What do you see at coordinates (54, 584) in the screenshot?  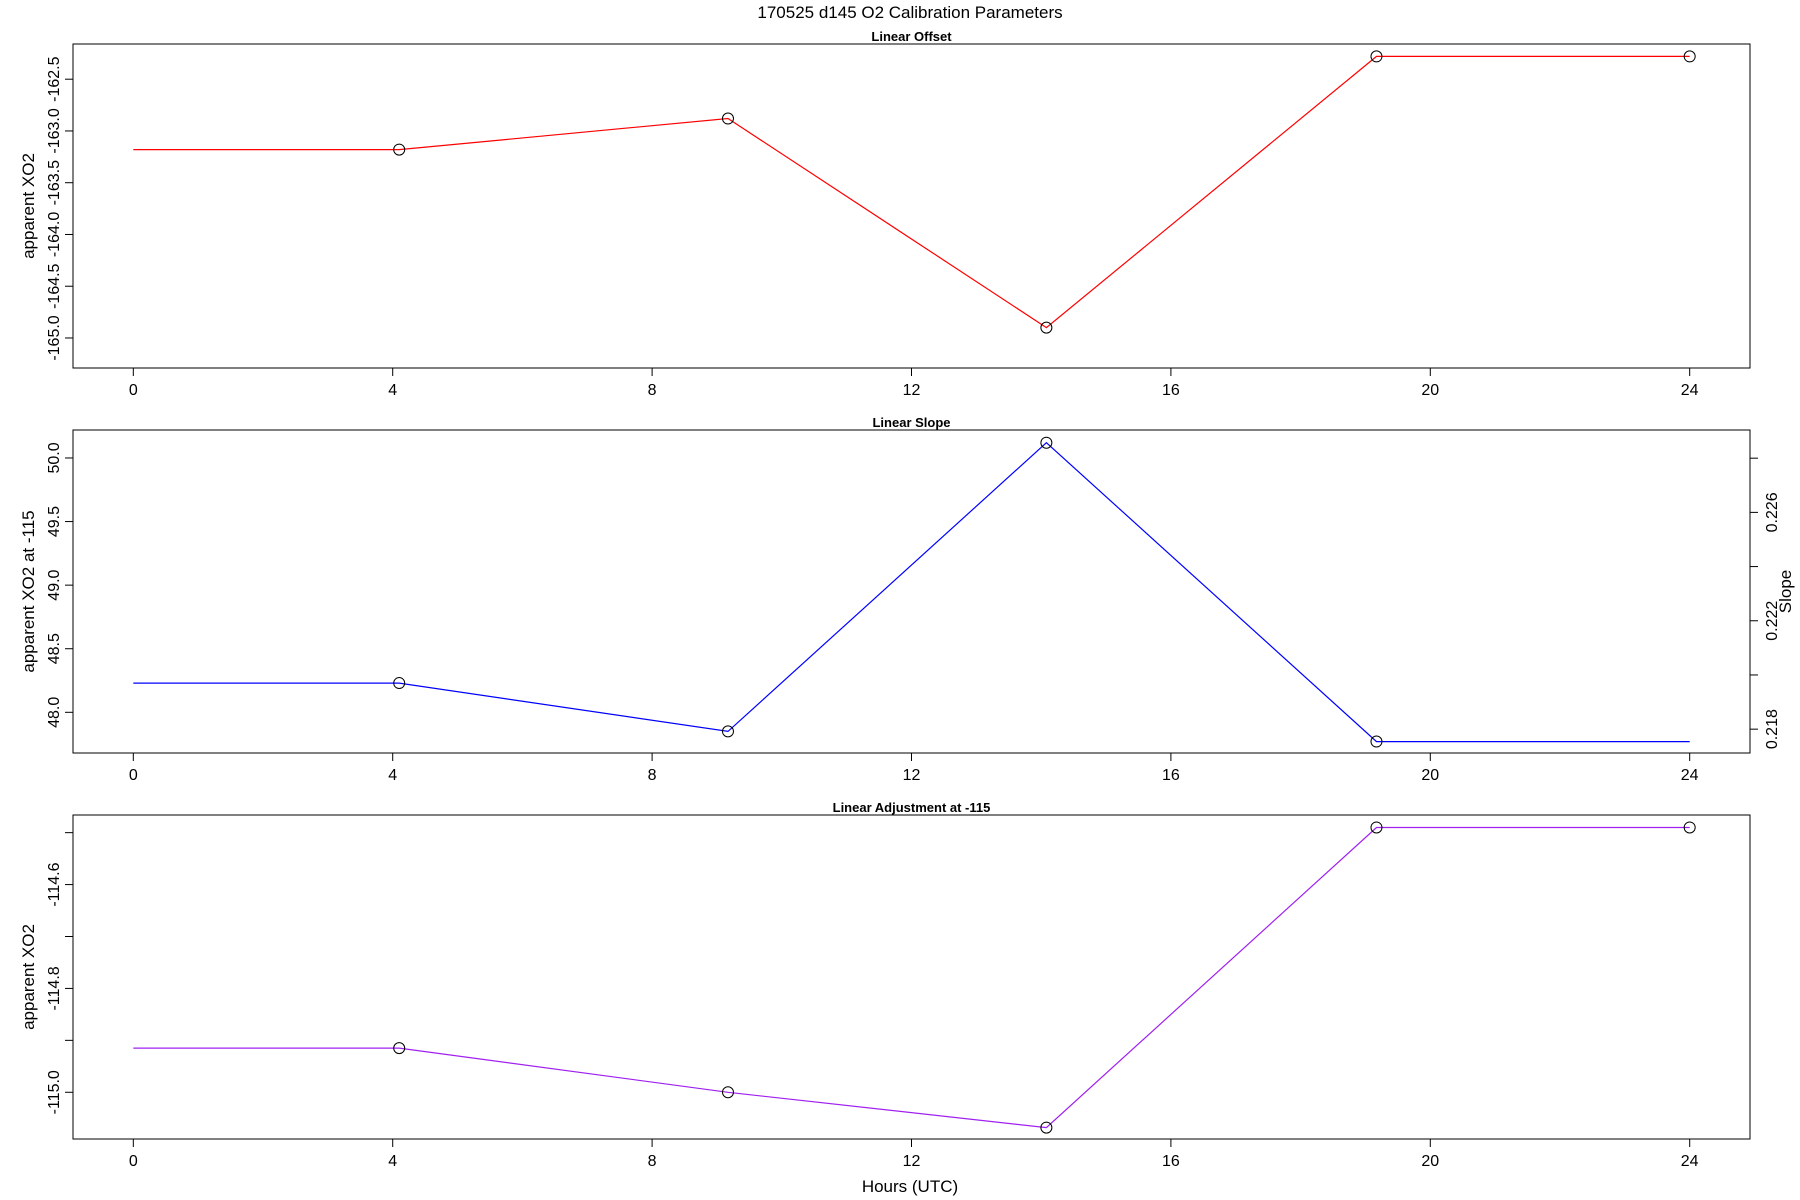 I see `y-tick-label: 49.0` at bounding box center [54, 584].